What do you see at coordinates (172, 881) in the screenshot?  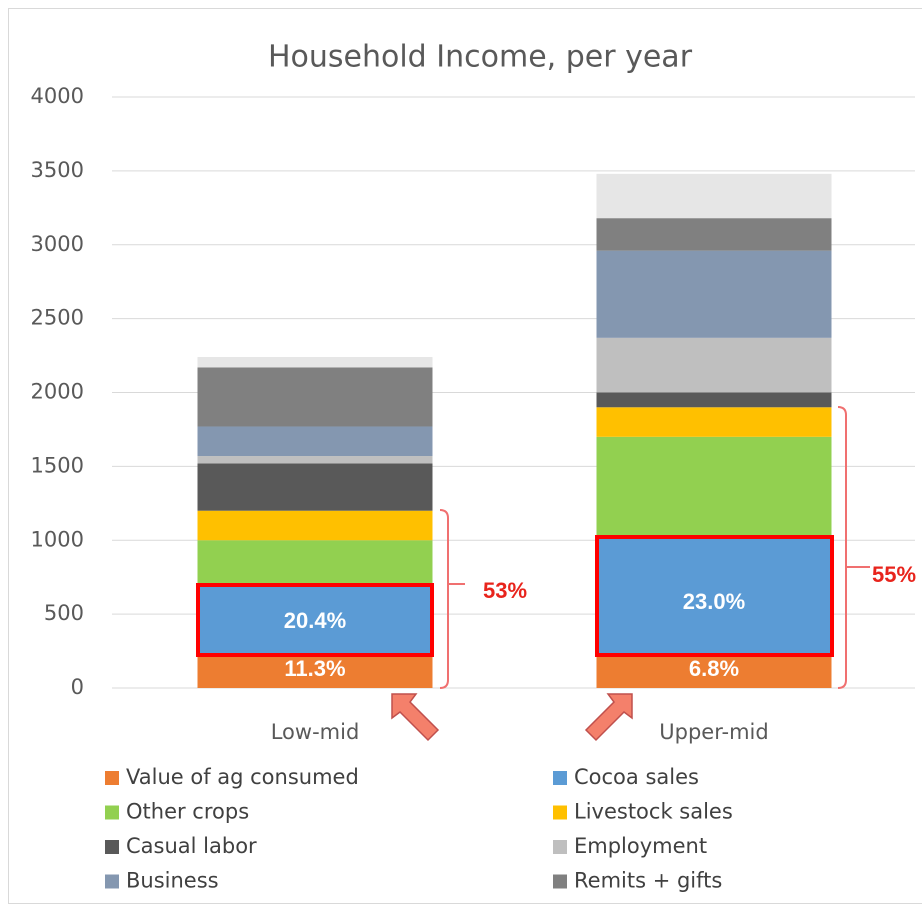 I see `legend-label: Business` at bounding box center [172, 881].